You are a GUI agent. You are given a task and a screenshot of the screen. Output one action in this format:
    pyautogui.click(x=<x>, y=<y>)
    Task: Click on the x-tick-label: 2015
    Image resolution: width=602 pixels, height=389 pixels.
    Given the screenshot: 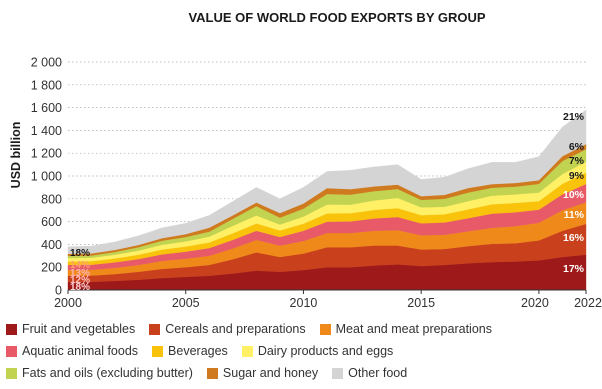 What is the action you would take?
    pyautogui.click(x=421, y=303)
    